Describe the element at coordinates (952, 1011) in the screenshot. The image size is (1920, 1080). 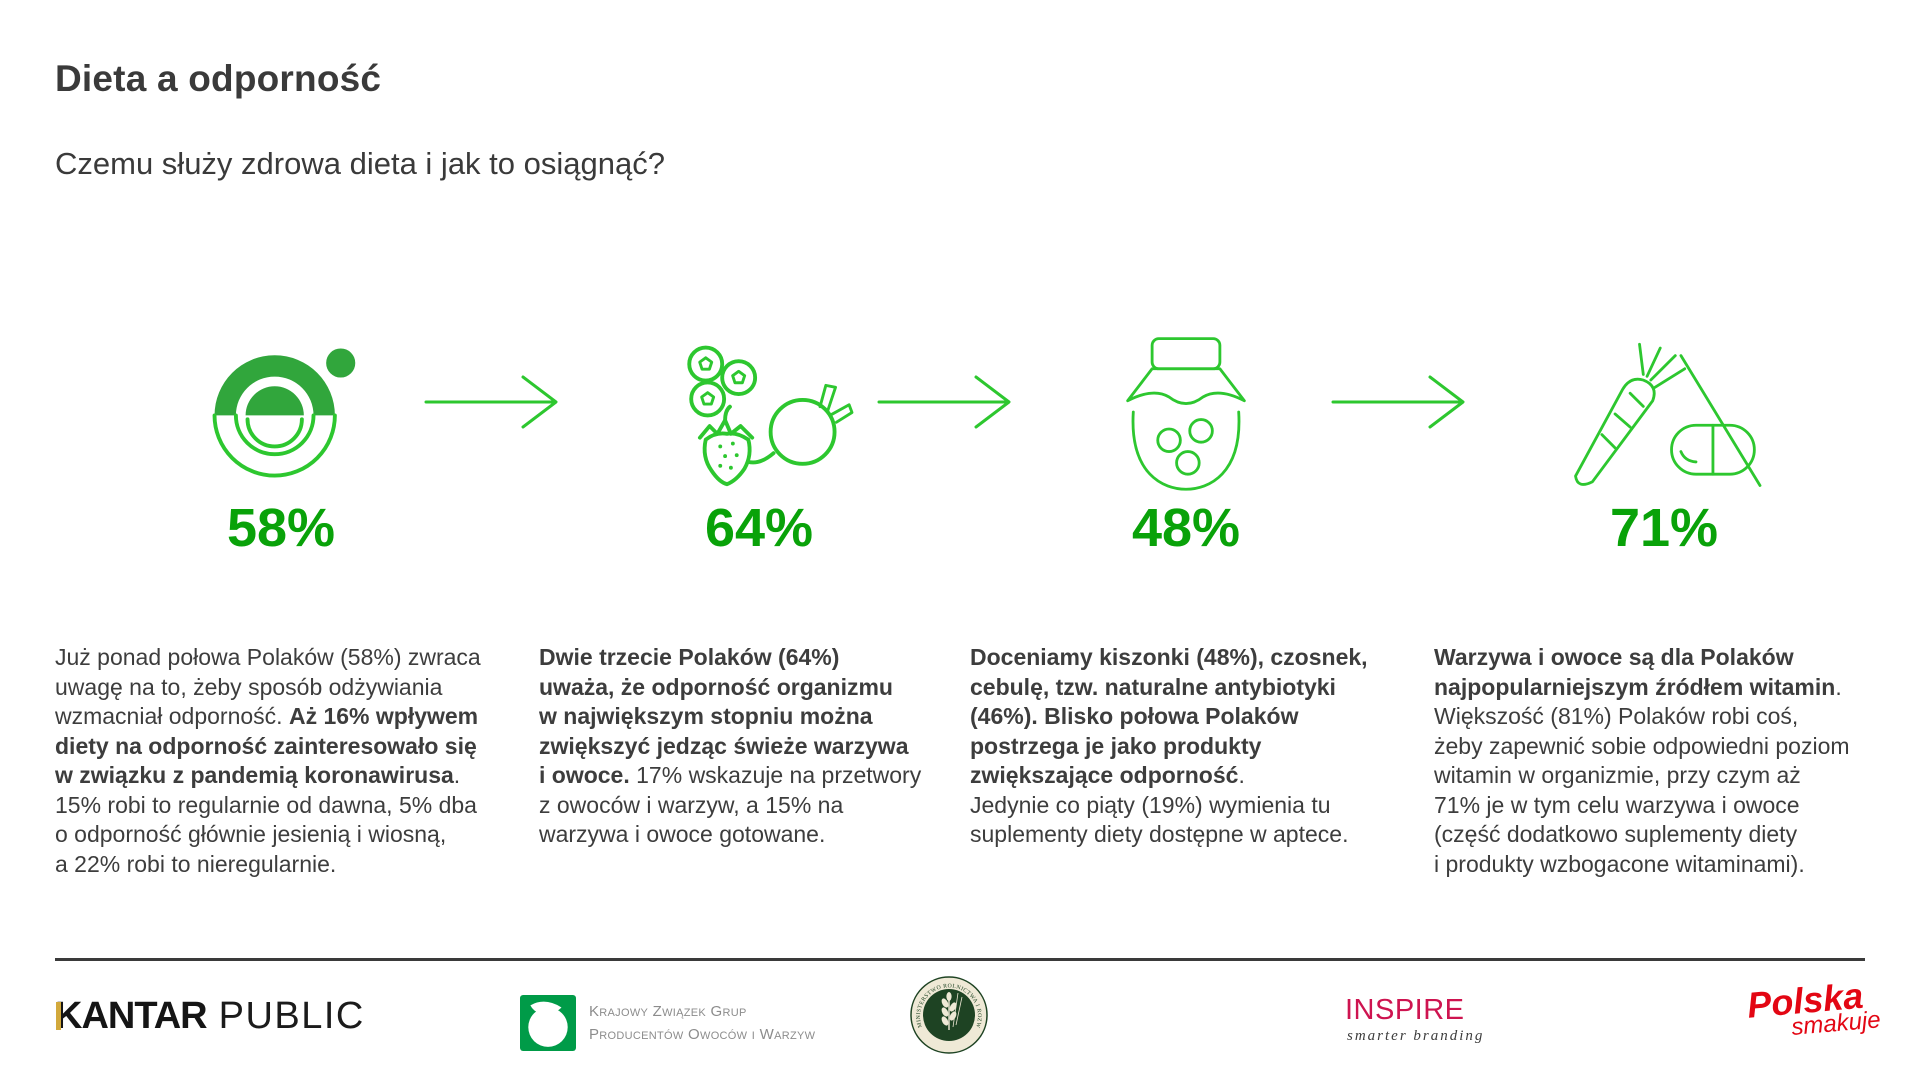
I see `wheat-ear-icon` at that location.